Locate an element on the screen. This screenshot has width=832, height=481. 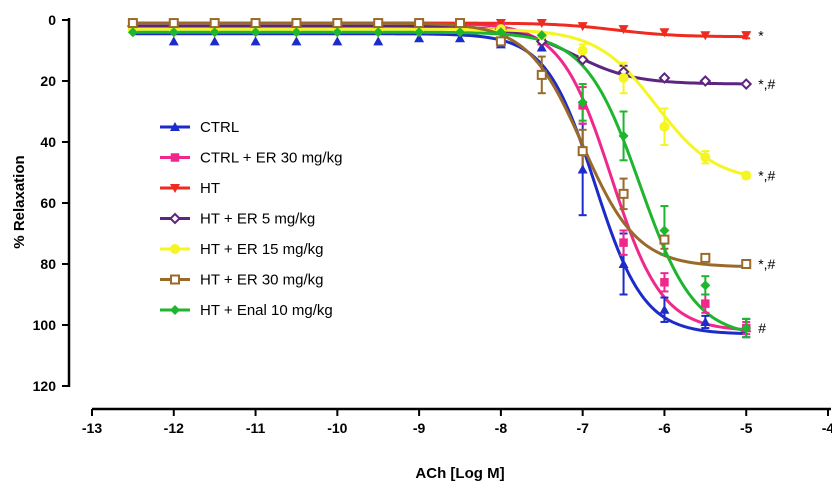
annotation-label: # is located at coordinates (762, 328).